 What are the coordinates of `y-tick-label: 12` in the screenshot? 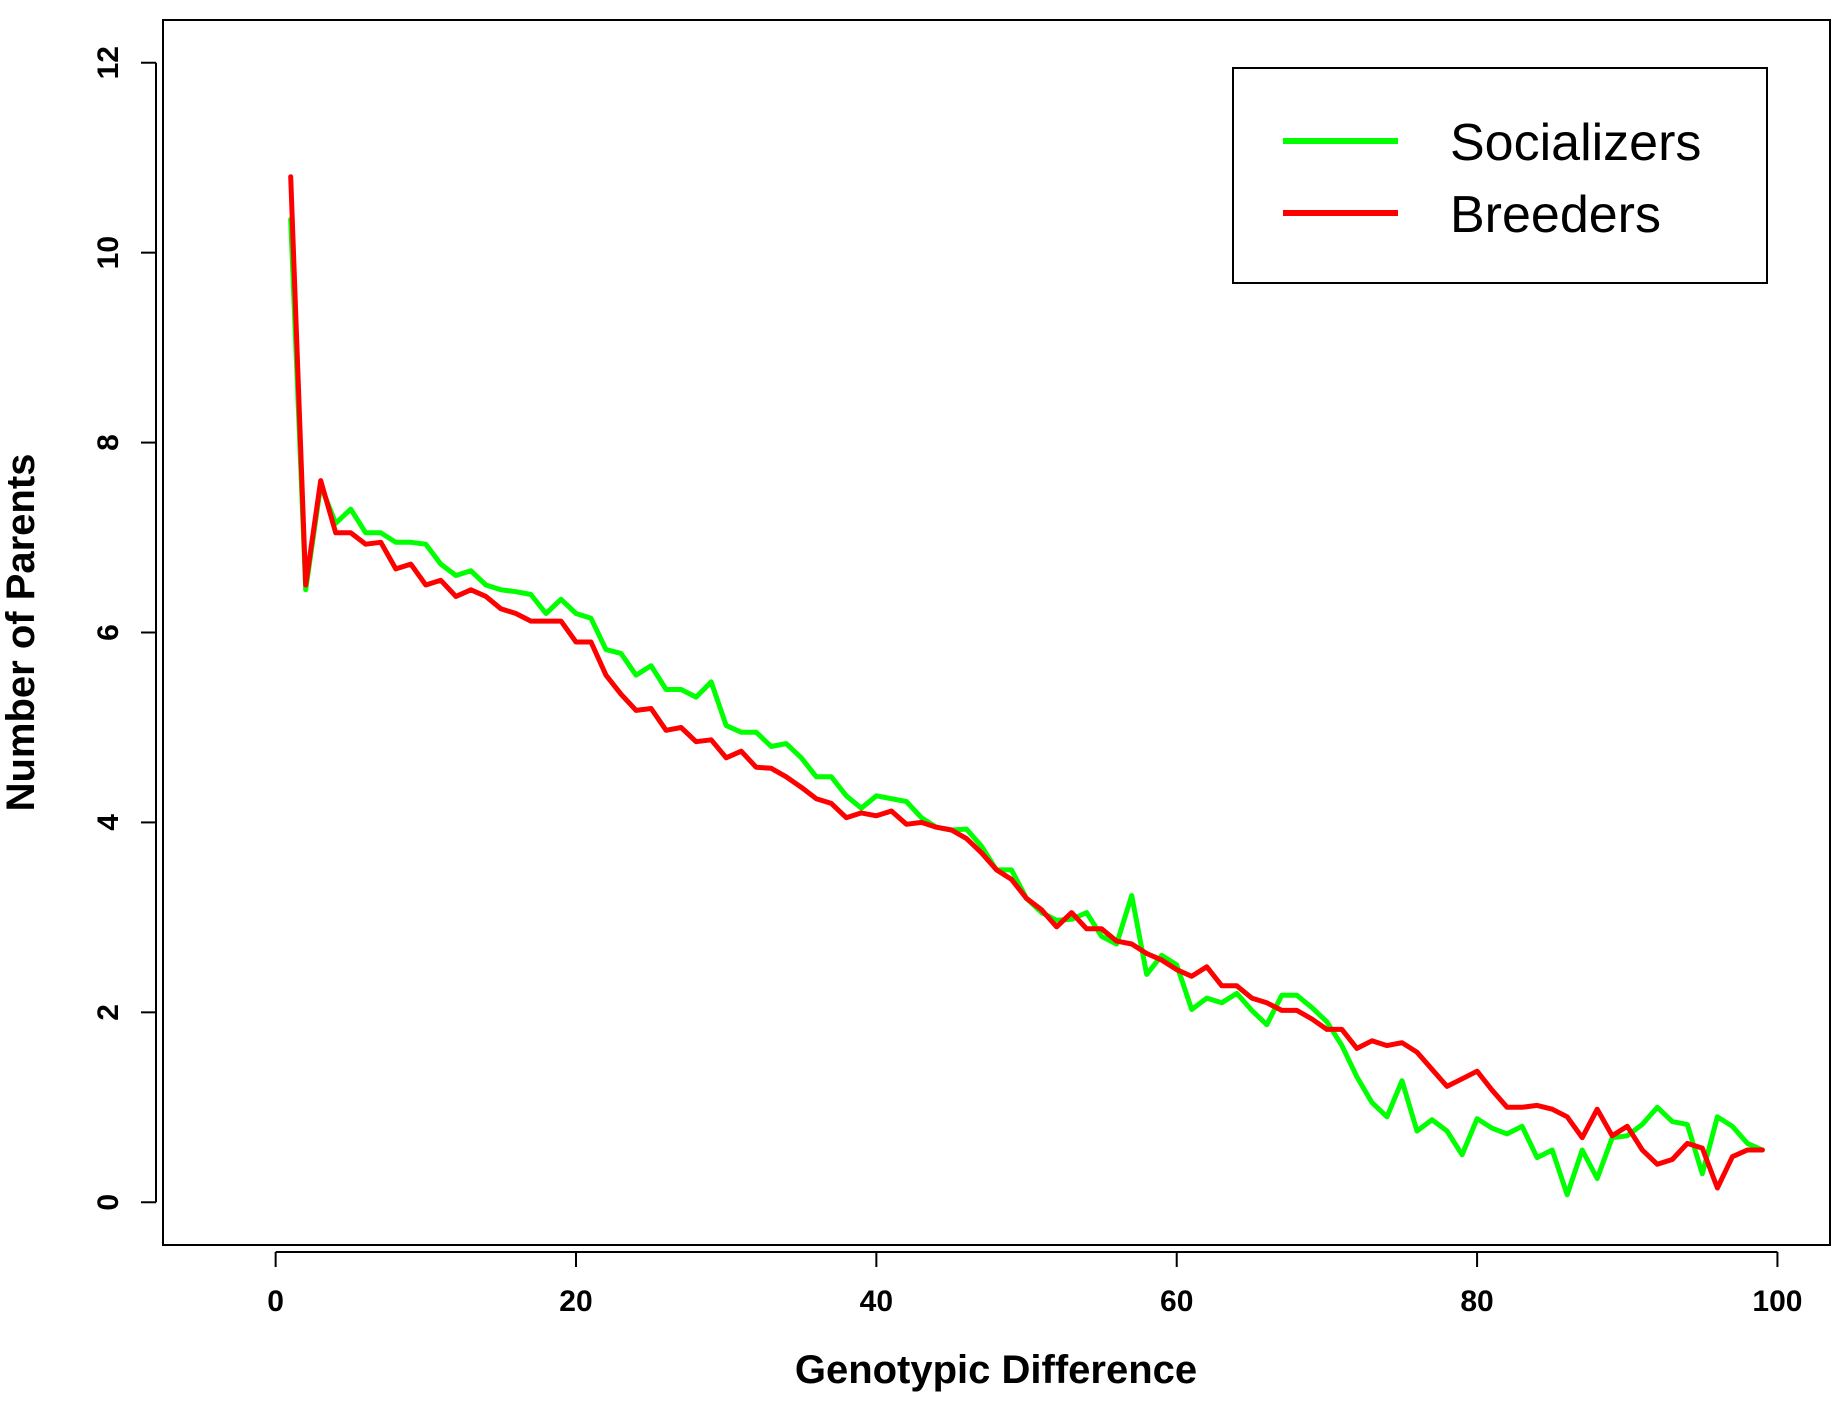 It's located at (108, 62).